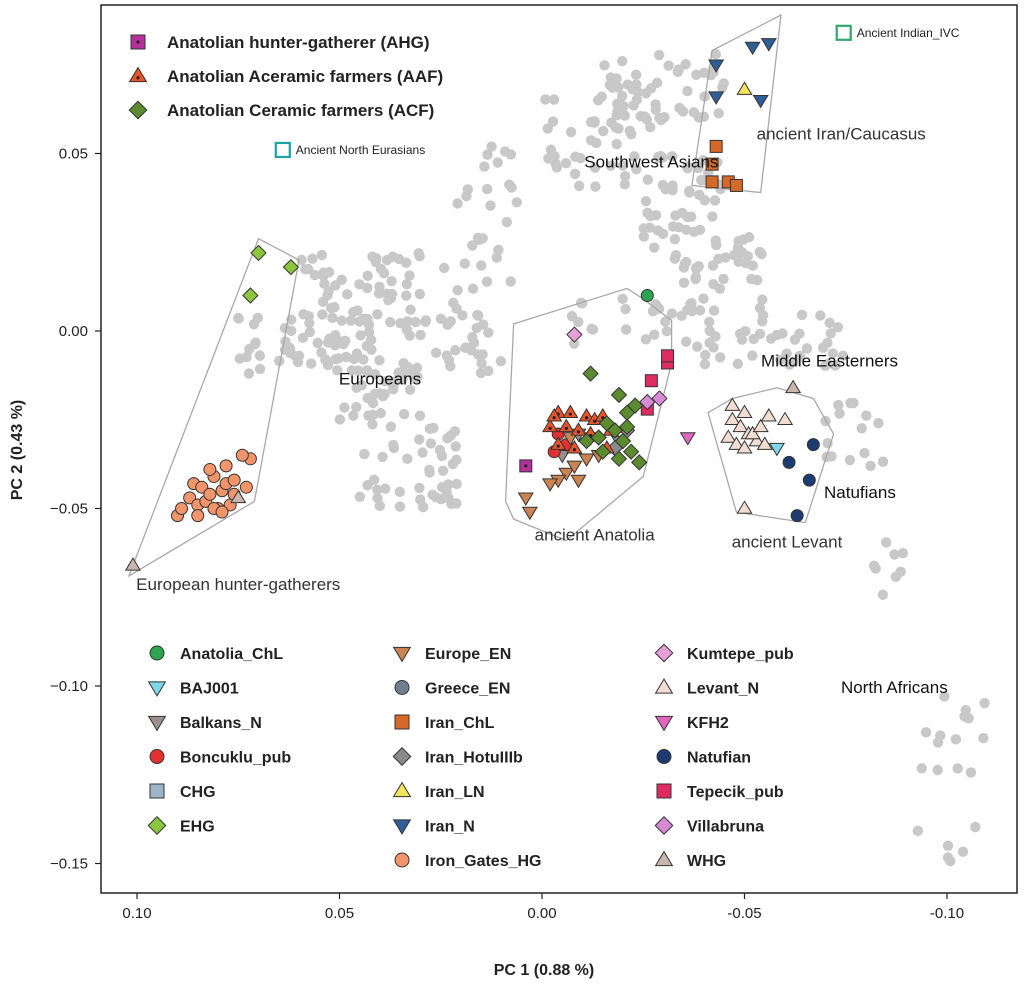 The image size is (1024, 984). I want to click on region-label: European hunter-gatherers, so click(238, 584).